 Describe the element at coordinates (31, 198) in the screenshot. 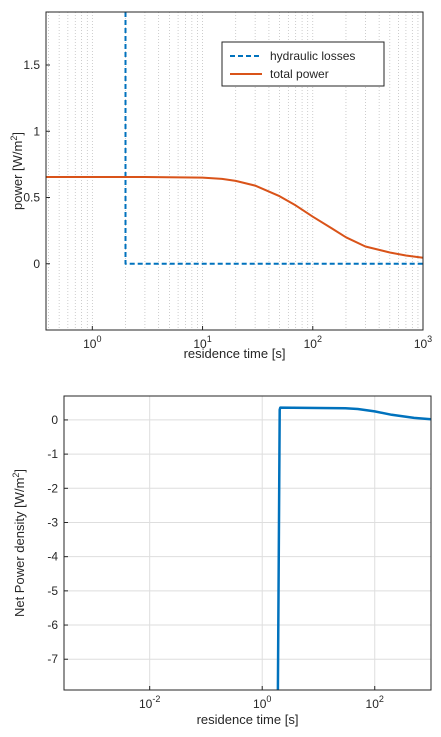

I see `y-tick-label: 0.5` at that location.